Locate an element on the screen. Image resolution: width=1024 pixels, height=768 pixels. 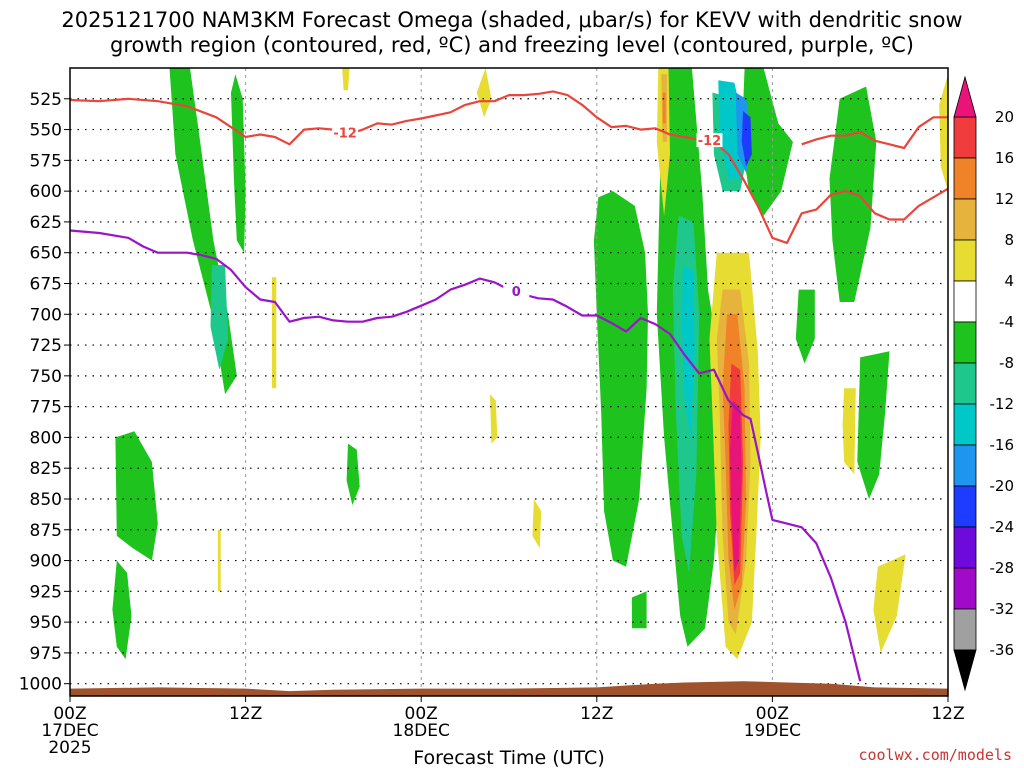
colorbar-label-8: -16 is located at coordinates (1002, 445).